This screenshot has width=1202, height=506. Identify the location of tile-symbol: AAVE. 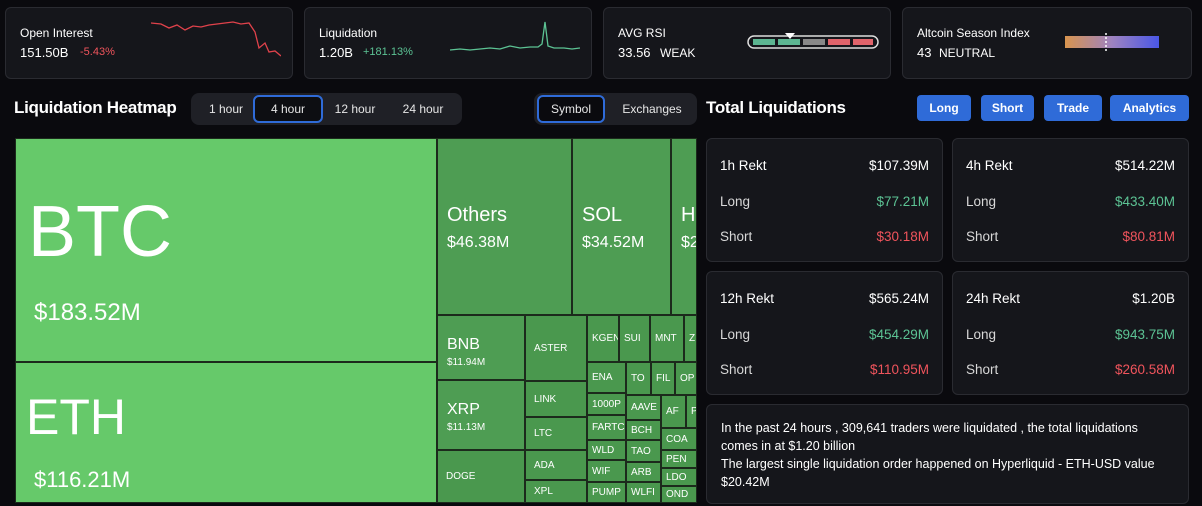
(644, 407).